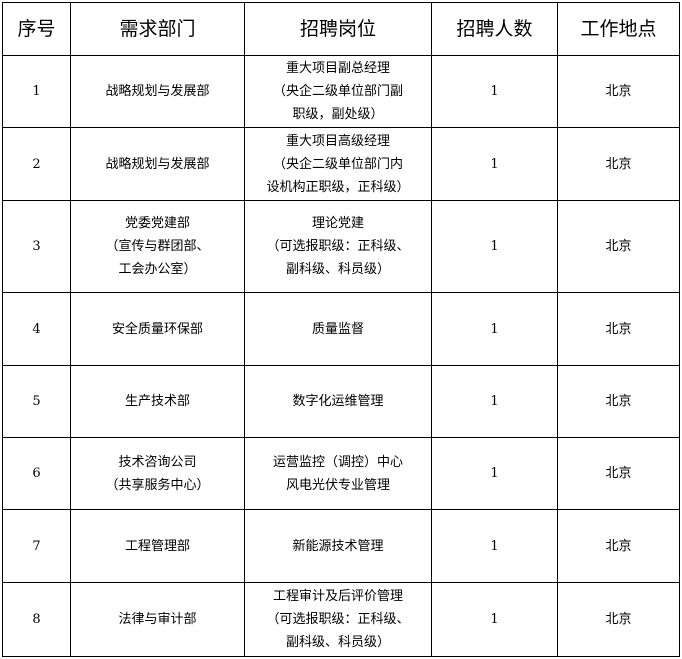 Image resolution: width=682 pixels, height=659 pixels. What do you see at coordinates (337, 141) in the screenshot?
I see `position-line: 重大项目高级经理` at bounding box center [337, 141].